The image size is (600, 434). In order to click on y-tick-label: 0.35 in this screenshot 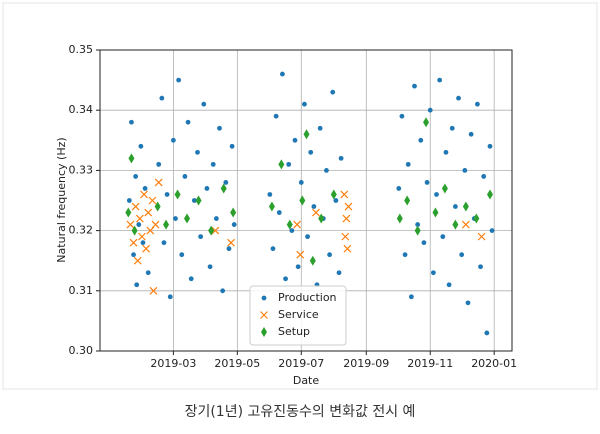, I will do `click(81, 49)`.